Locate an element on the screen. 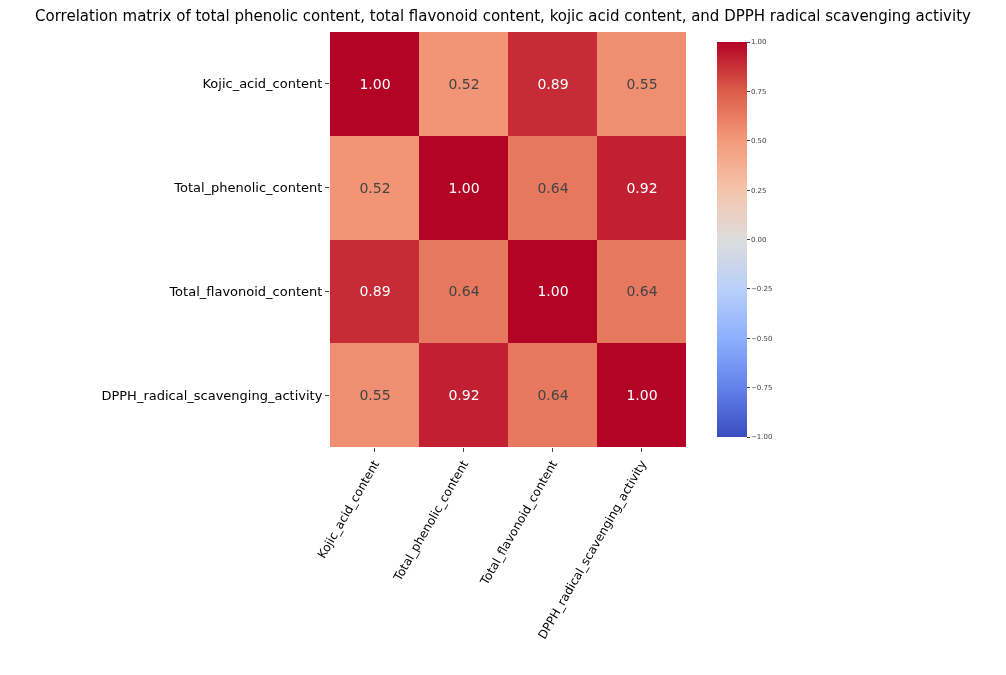 Image resolution: width=1006 pixels, height=675 pixels. chart-title: Correlation matrix of total phenolic content, total flavonoid content, kojic acid content, and DPPH radical scavenging activity is located at coordinates (503, 15).